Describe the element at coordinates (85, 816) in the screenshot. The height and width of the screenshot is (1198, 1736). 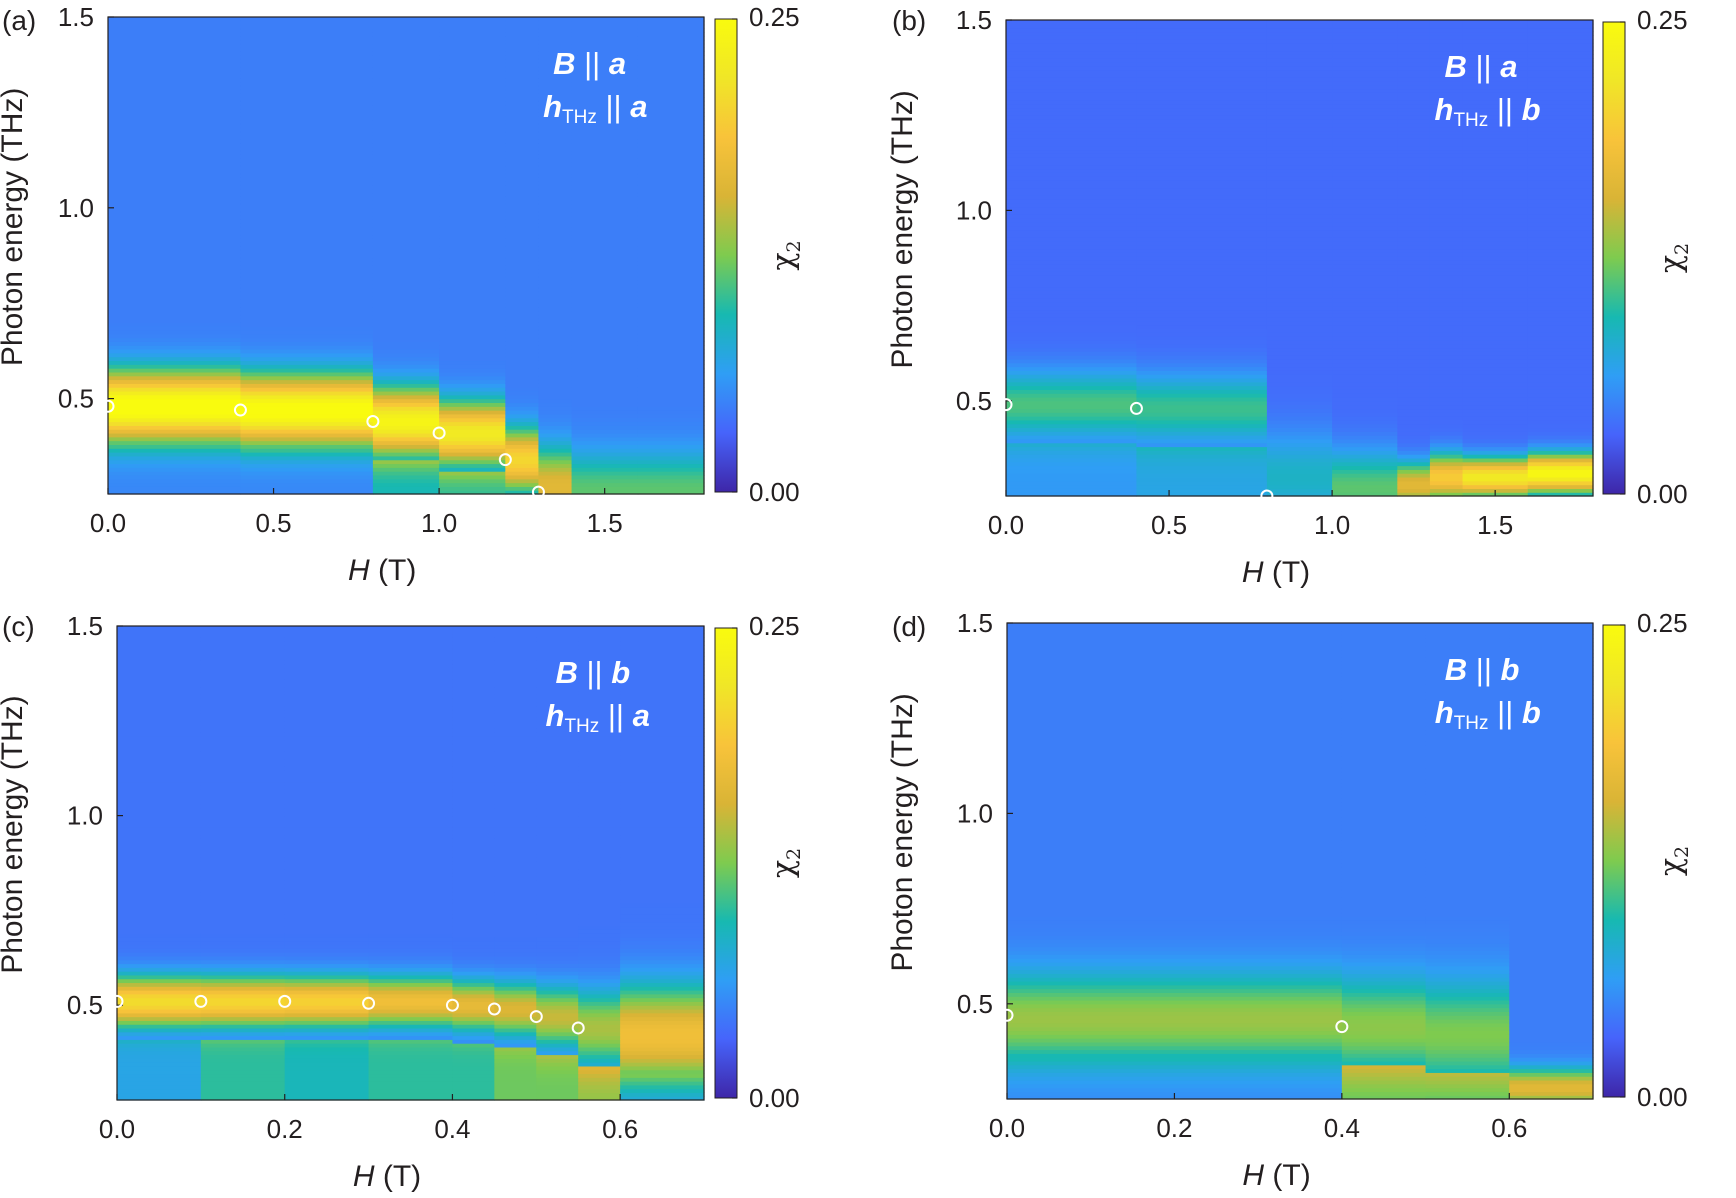
I see `y-tick-label: 1.0` at that location.